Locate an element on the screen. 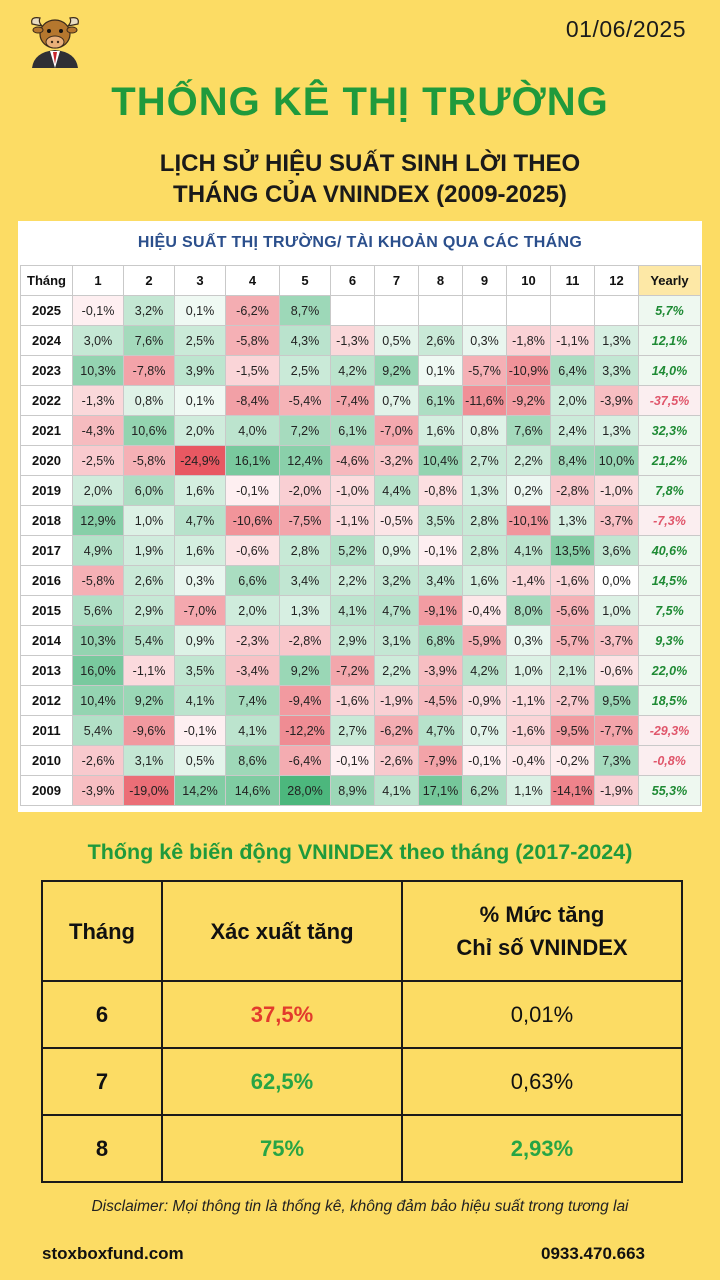 This screenshot has width=720, height=1280. month-return-cell: 0,5% is located at coordinates (396, 340).